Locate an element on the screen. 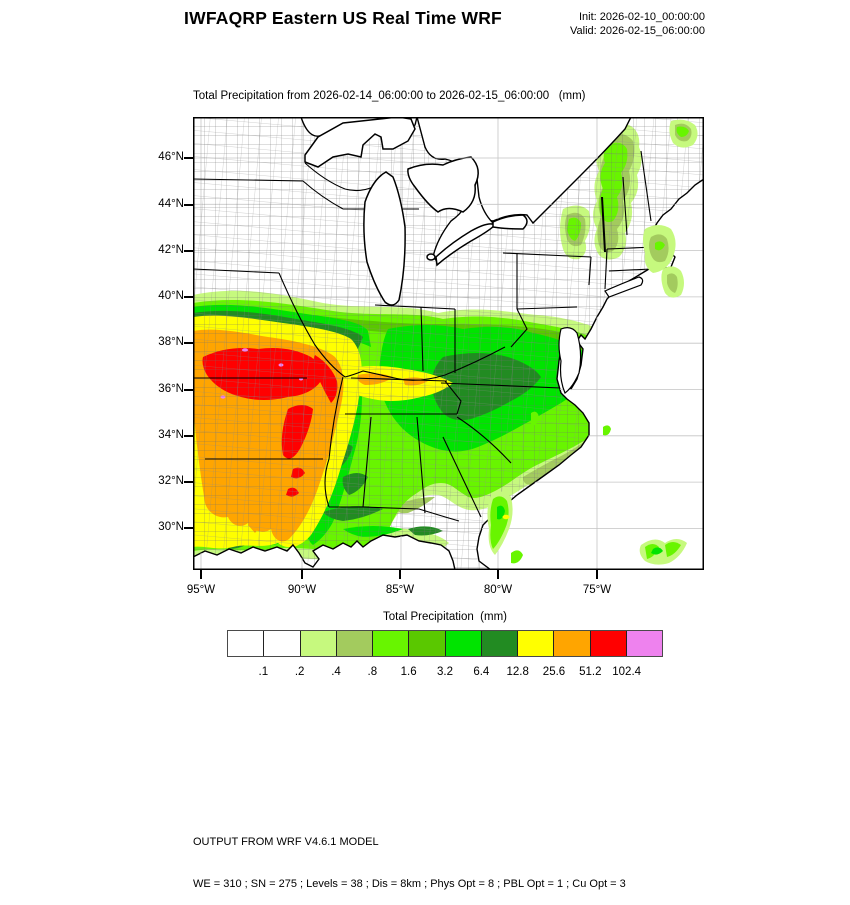  colorbar-tick-value: 6.4 is located at coordinates (481, 672).